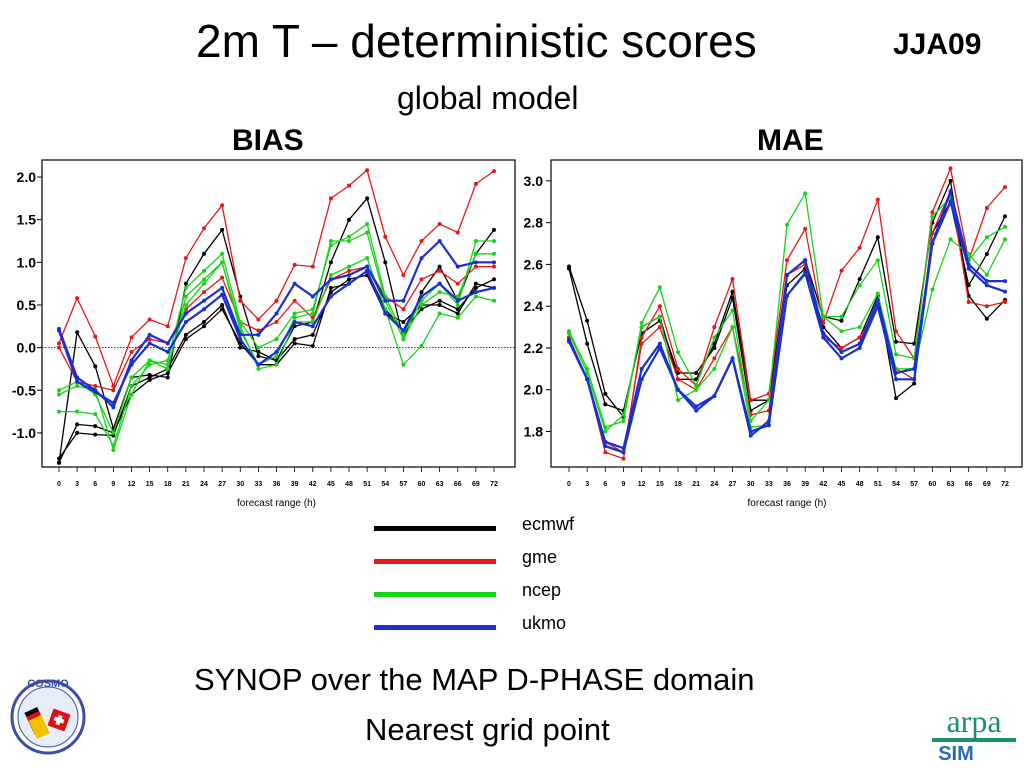  What do you see at coordinates (204, 484) in the screenshot?
I see `bias-x-tick-label: 24` at bounding box center [204, 484].